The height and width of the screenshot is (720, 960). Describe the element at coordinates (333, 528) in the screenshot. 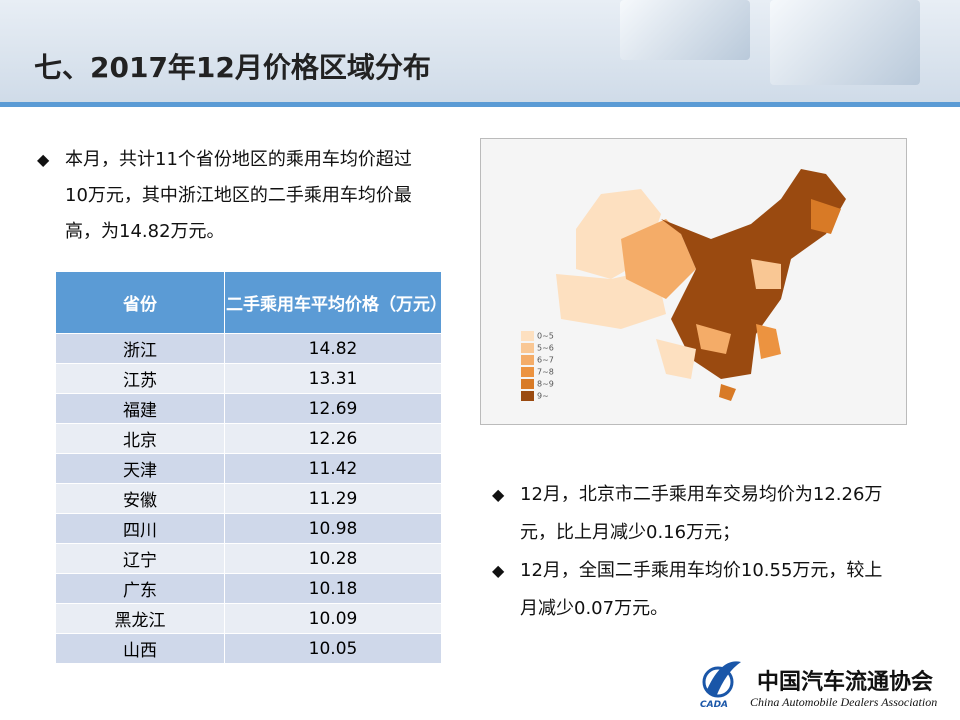

I see `table-cell: 10.98` at that location.